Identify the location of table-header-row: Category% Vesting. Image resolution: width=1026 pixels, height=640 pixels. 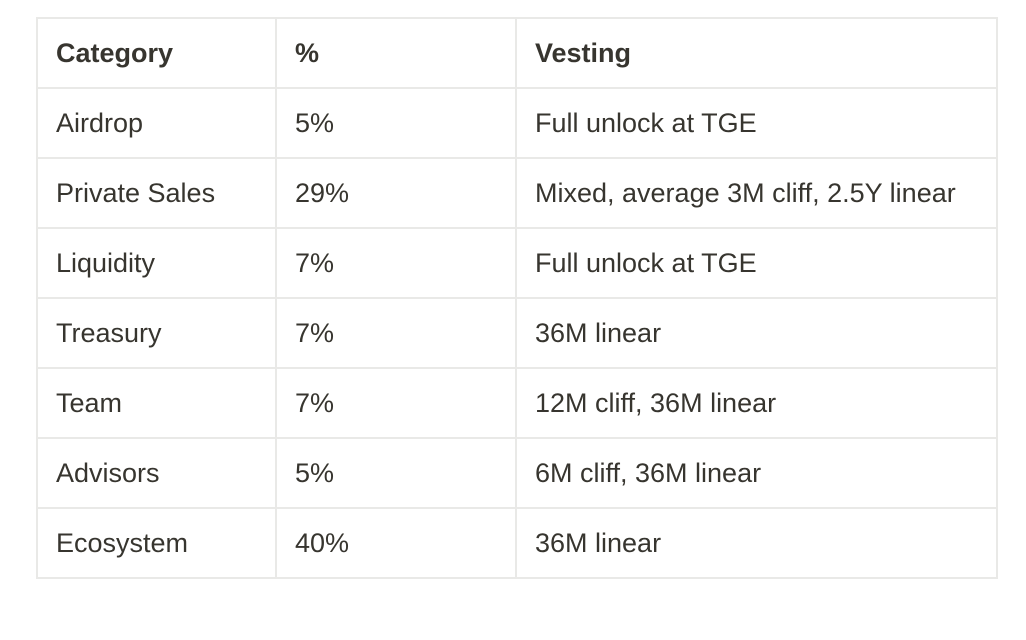
(517, 53).